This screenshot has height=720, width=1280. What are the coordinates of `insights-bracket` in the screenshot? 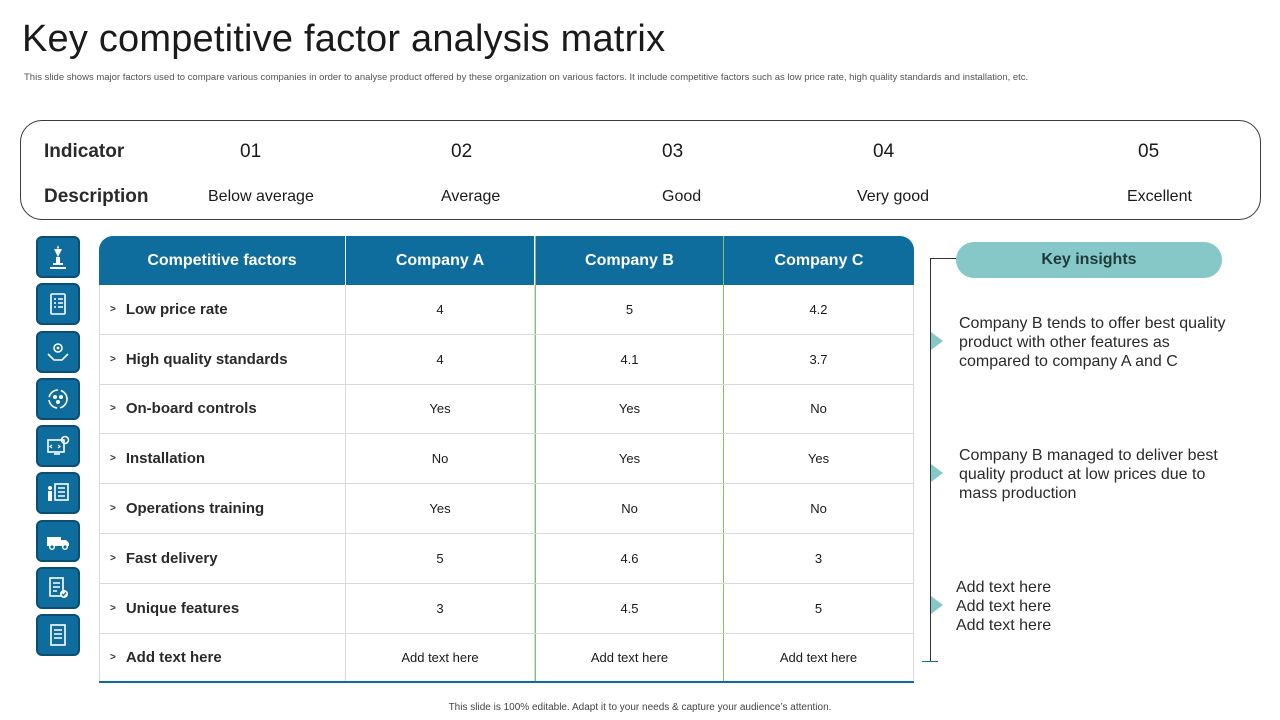 It's located at (943, 460).